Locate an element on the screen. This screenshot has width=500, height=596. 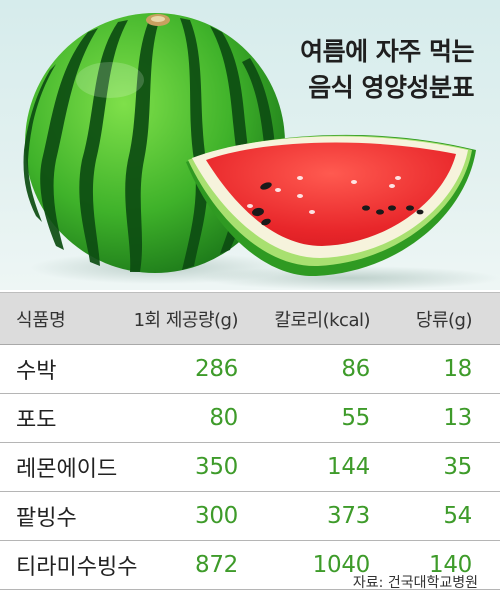
table-header-row: 식품명 1회 제공량(g) 칼로리(kcal) 당류(g) is located at coordinates (250, 318).